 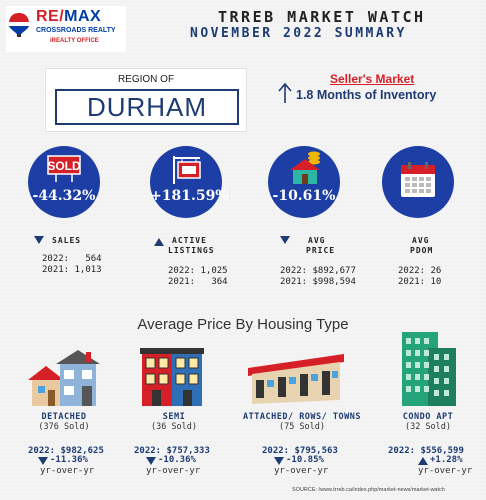 What do you see at coordinates (302, 427) in the screenshot?
I see `townhouse-sold: (75 Sold)` at bounding box center [302, 427].